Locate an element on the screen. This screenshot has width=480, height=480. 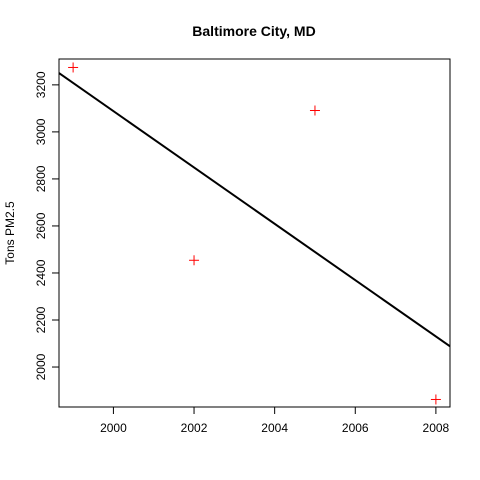
x-tick-label: 2002 is located at coordinates (194, 428).